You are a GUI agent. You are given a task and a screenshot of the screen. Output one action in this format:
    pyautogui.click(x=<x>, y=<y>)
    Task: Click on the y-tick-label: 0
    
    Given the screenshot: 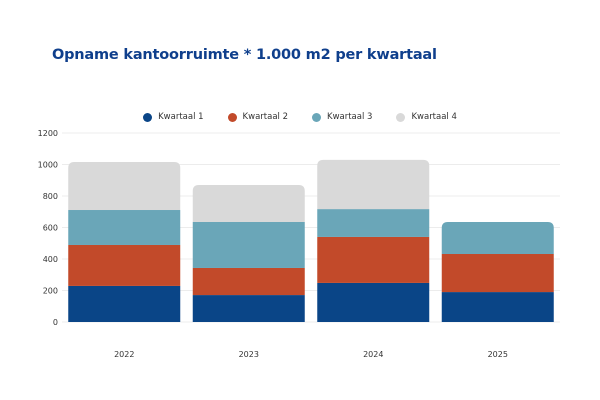 What is the action you would take?
    pyautogui.click(x=55, y=322)
    